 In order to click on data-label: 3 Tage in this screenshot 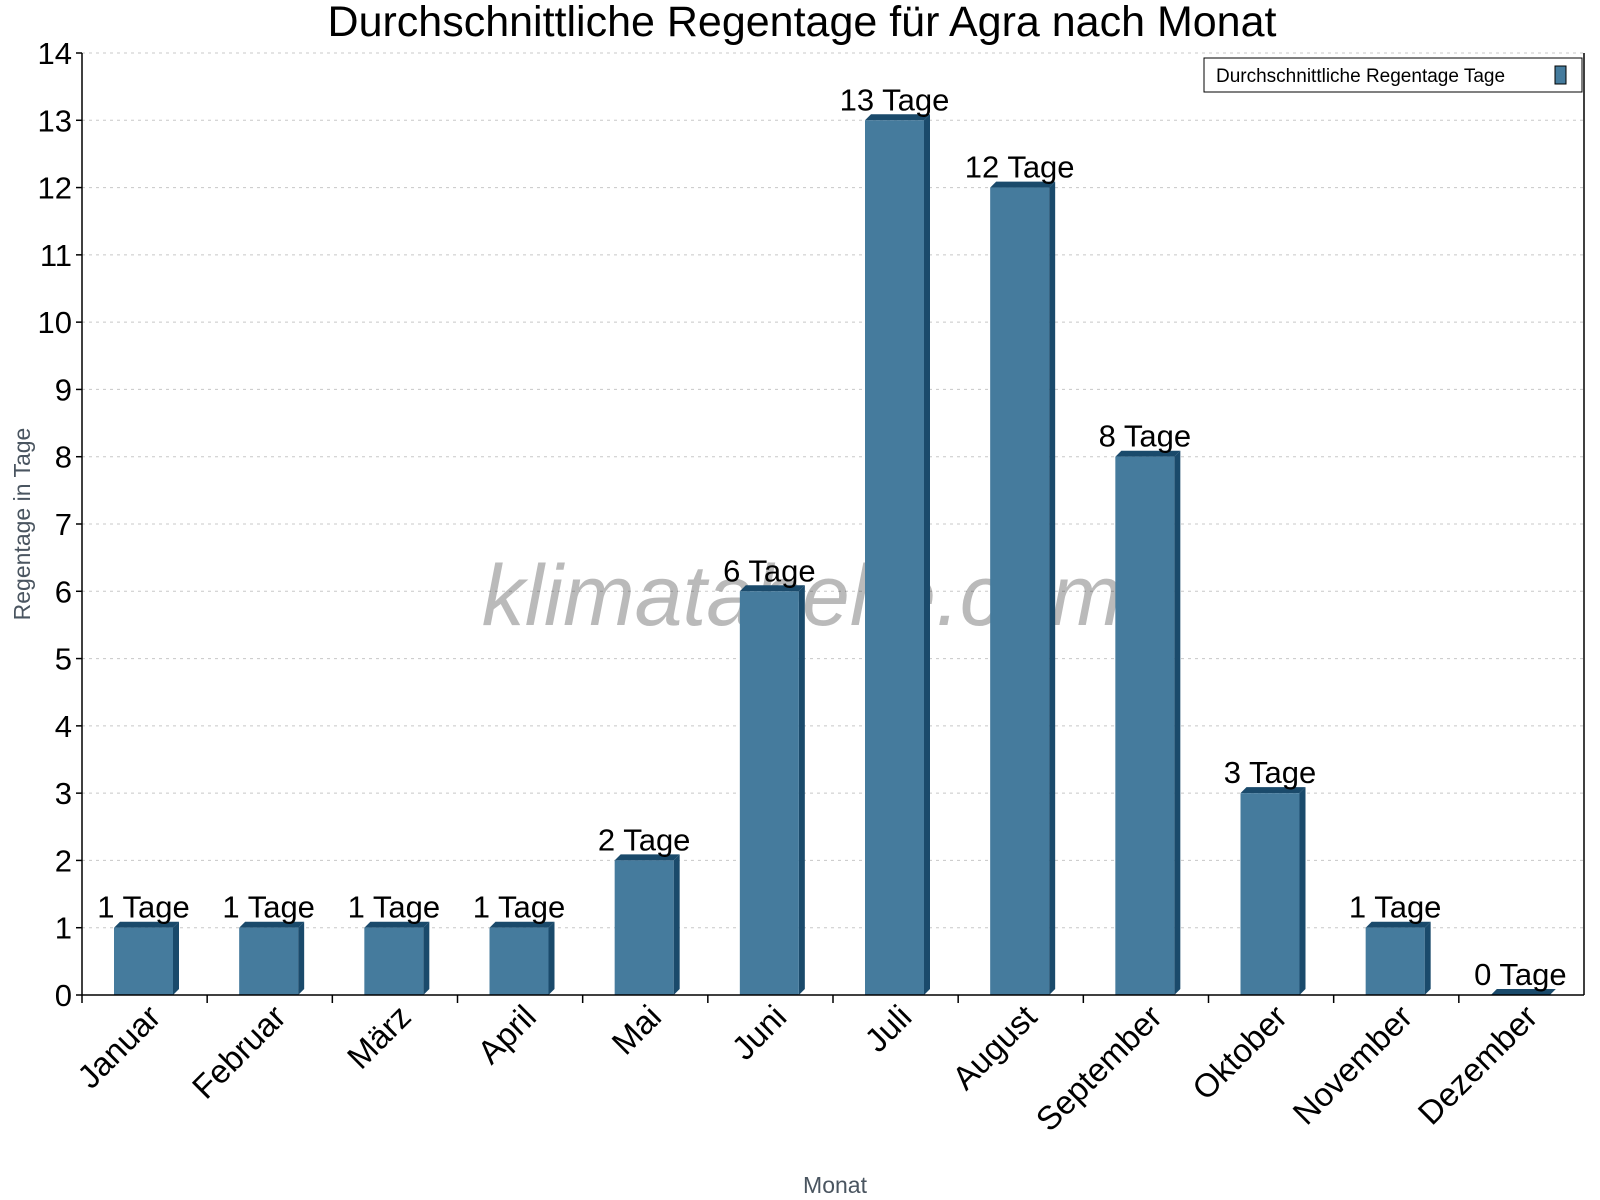, I will do `click(1270, 772)`.